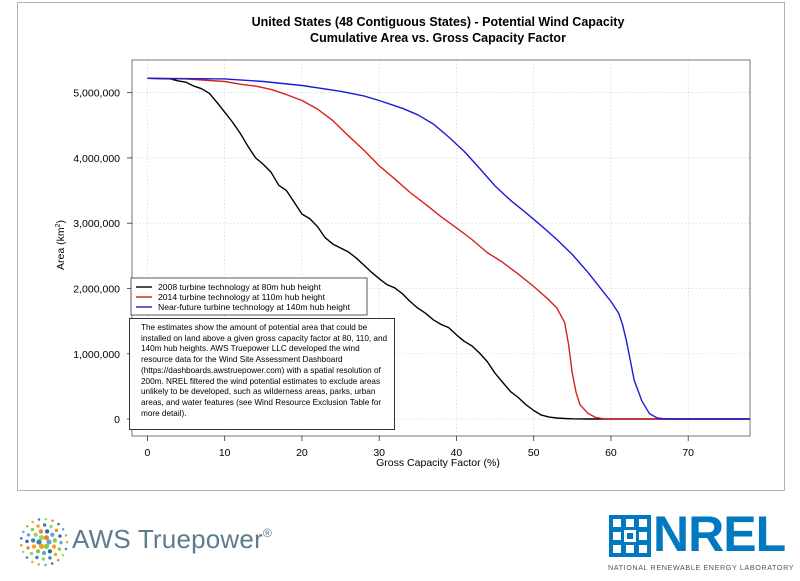 This screenshot has height=581, width=800. I want to click on legend-box, so click(249, 296).